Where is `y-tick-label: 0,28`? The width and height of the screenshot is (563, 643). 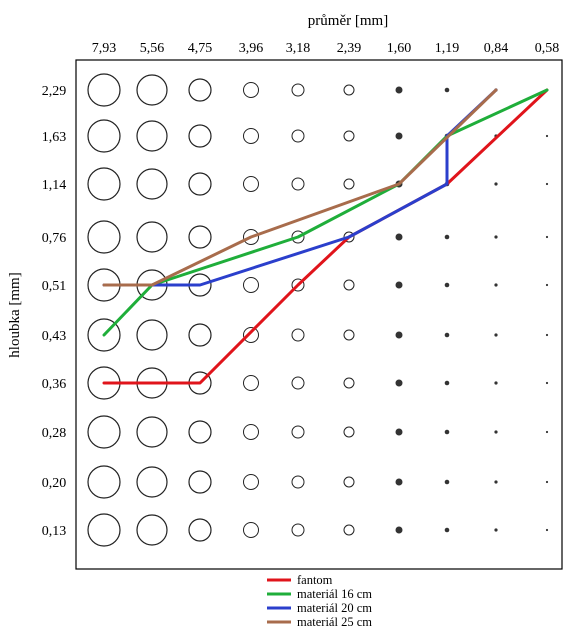
y-tick-label: 0,28 is located at coordinates (54, 433).